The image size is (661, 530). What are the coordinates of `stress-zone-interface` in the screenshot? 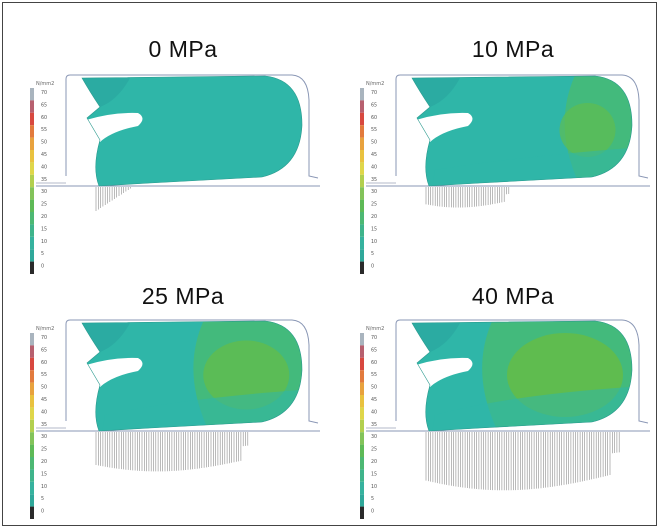 It's located at (201, 410).